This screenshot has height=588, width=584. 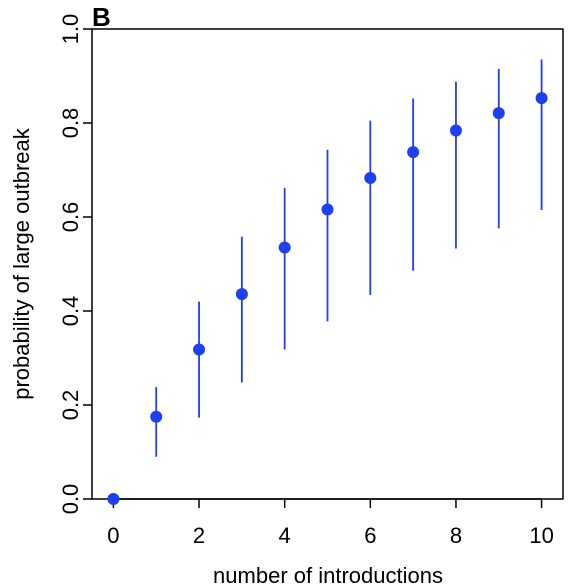 I want to click on panel-label: B, so click(x=101, y=17).